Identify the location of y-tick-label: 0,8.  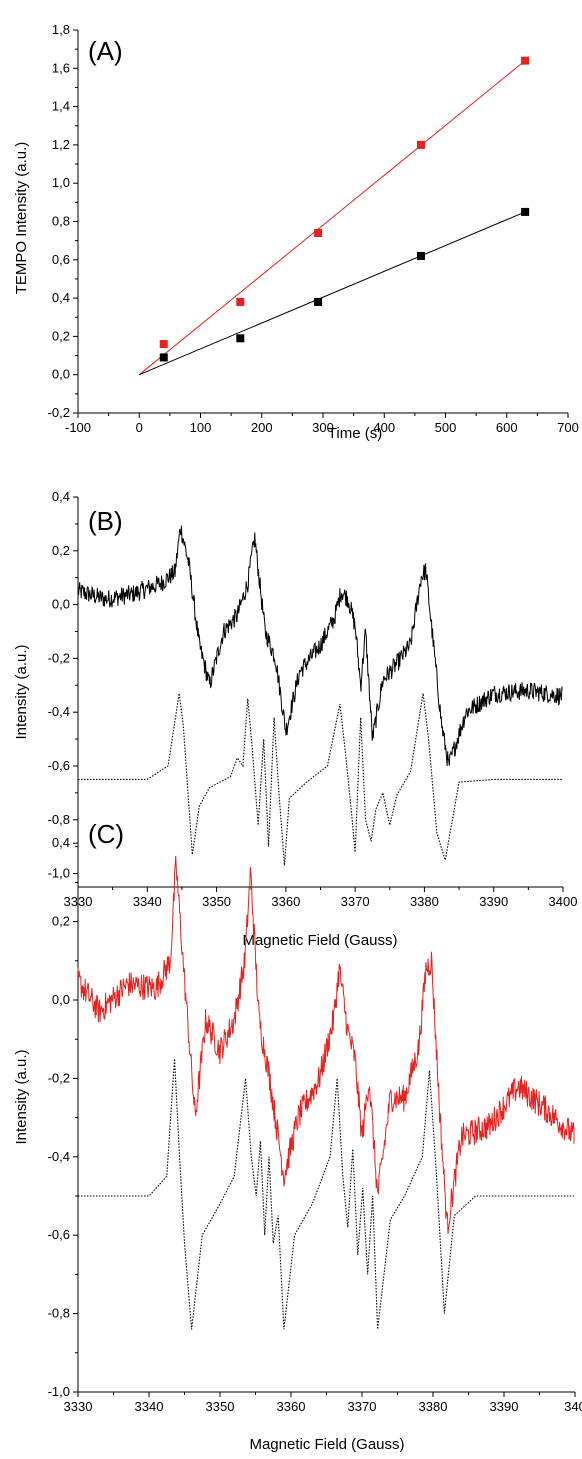
(61, 221).